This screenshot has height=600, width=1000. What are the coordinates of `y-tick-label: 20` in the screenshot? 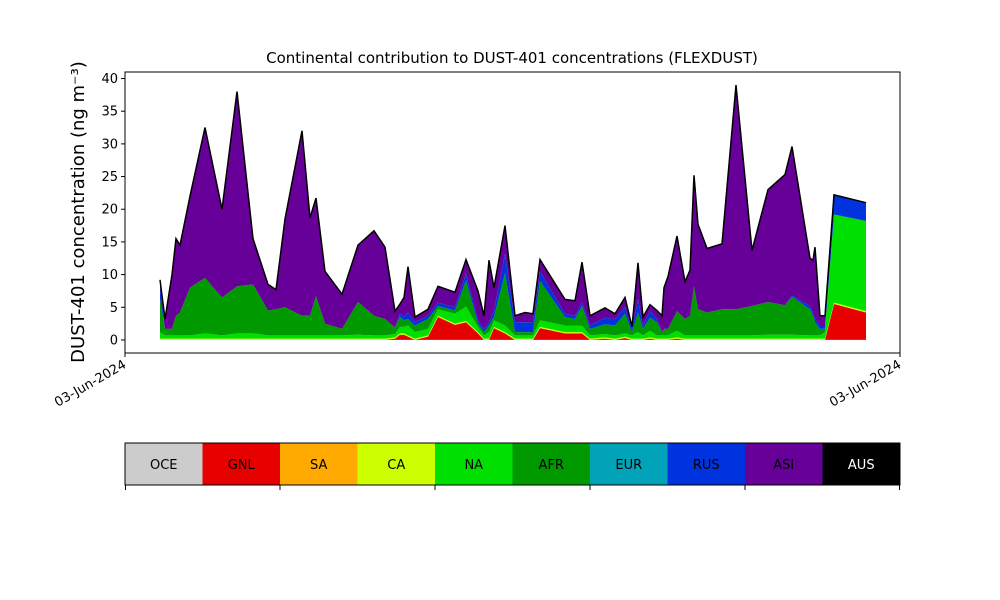 It's located at (109, 210).